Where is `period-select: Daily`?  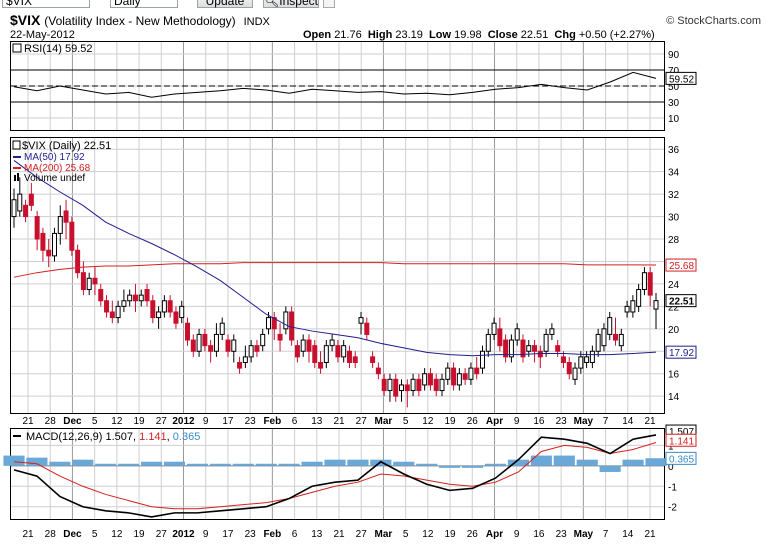
period-select: Daily is located at coordinates (144, 4).